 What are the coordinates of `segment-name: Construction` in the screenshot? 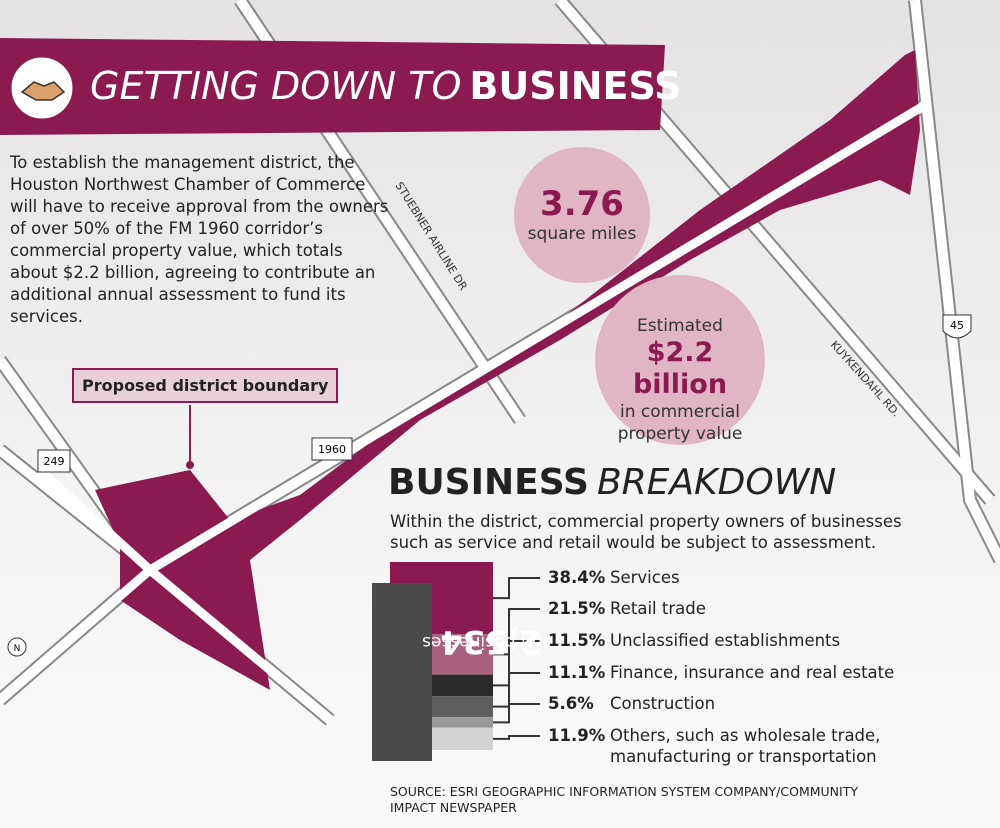 It's located at (663, 703).